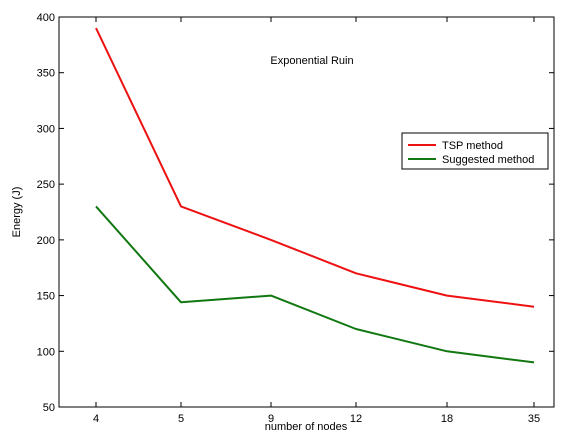 The width and height of the screenshot is (568, 436). What do you see at coordinates (46, 129) in the screenshot?
I see `y-tick-label: 300` at bounding box center [46, 129].